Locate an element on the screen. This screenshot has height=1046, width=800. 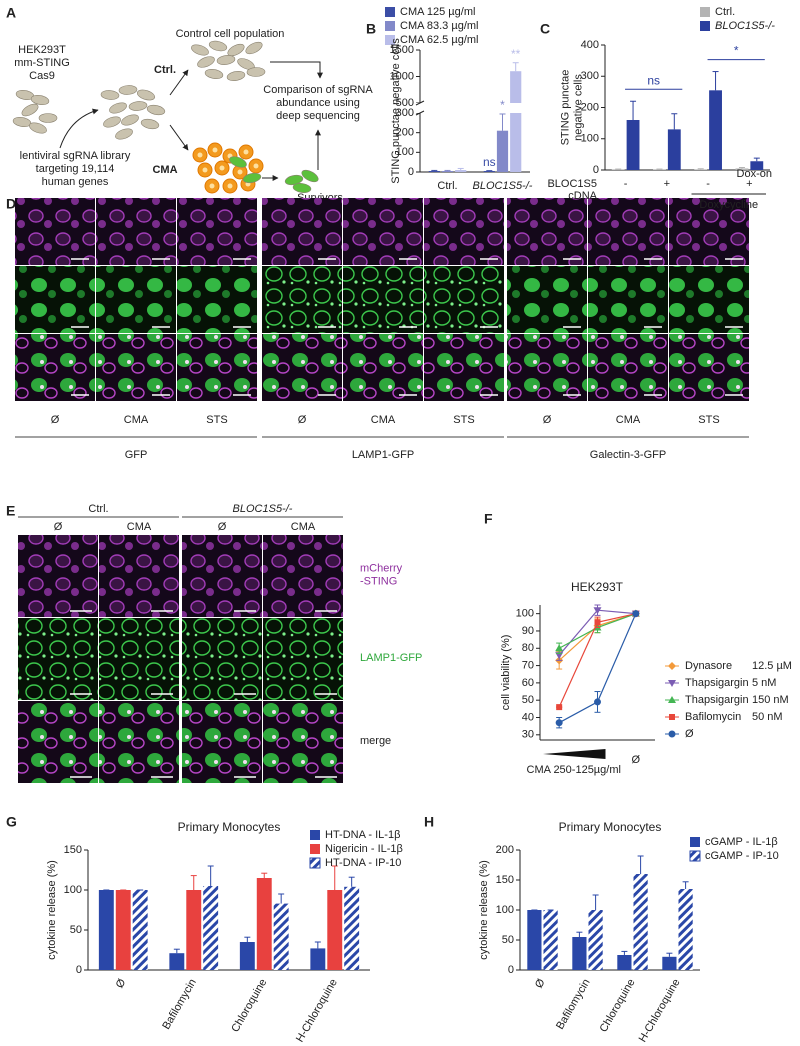
group-label: GFP is located at coordinates (136, 455).